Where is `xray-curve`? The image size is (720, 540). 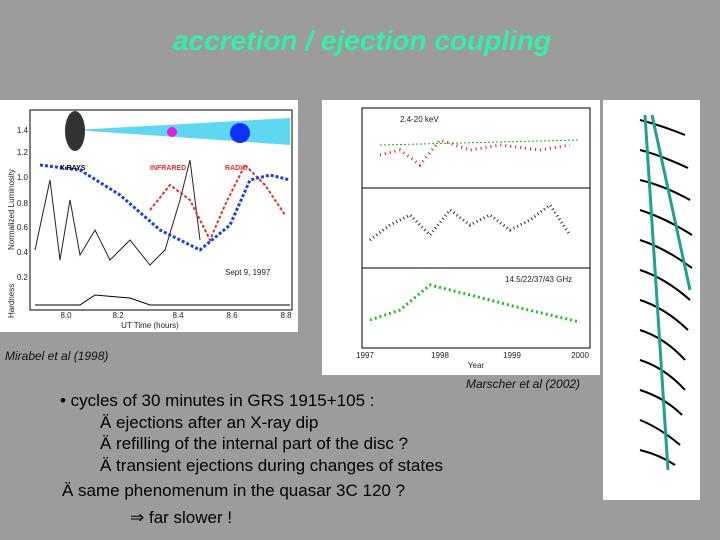
xray-curve is located at coordinates (117, 212).